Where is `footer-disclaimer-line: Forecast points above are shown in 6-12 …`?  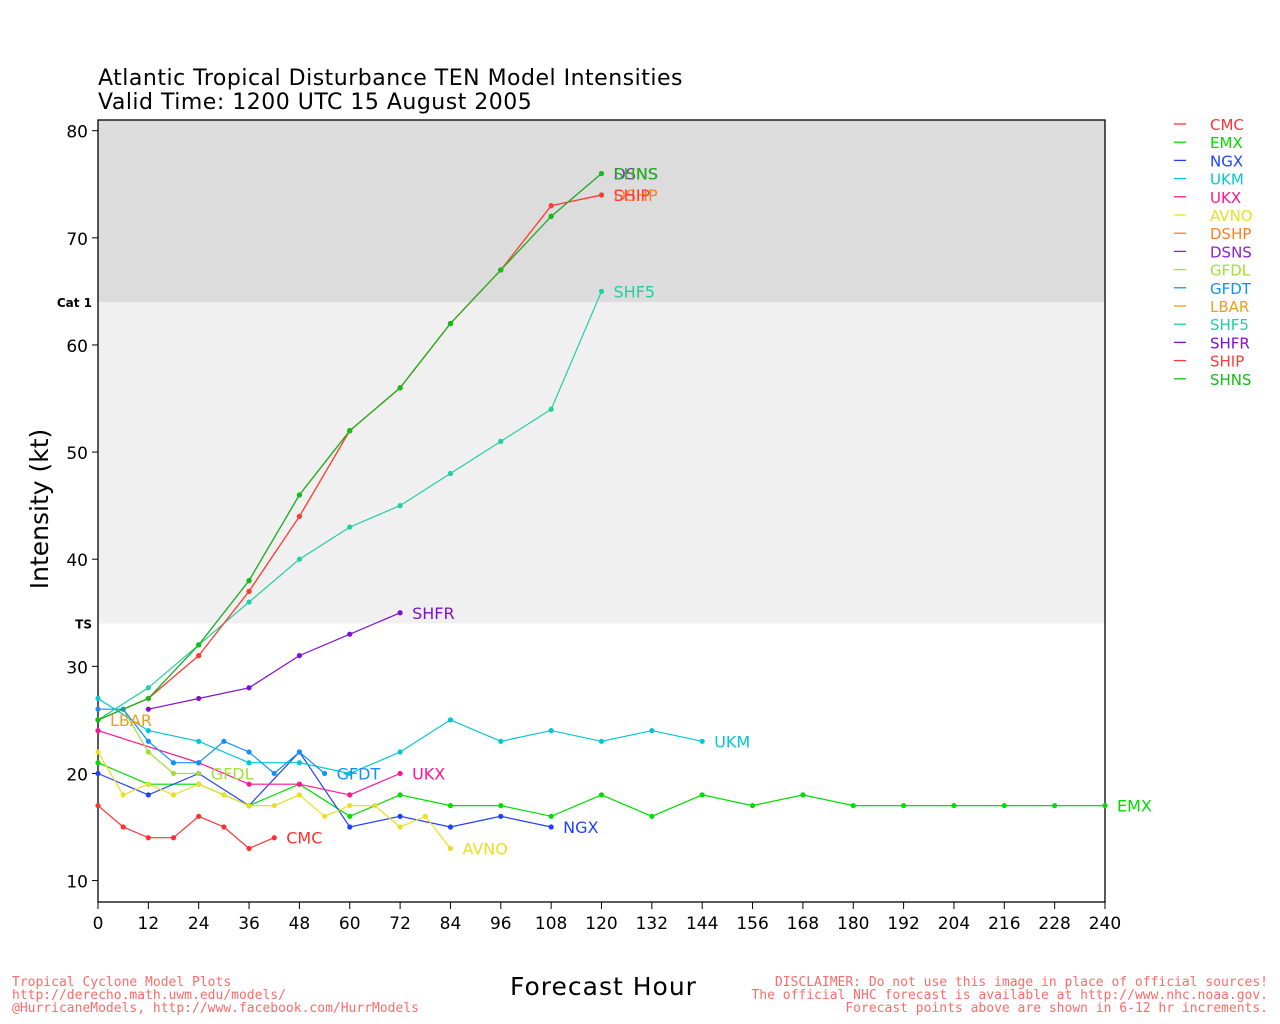 footer-disclaimer-line: Forecast points above are shown in 6-12 … is located at coordinates (1056, 1008).